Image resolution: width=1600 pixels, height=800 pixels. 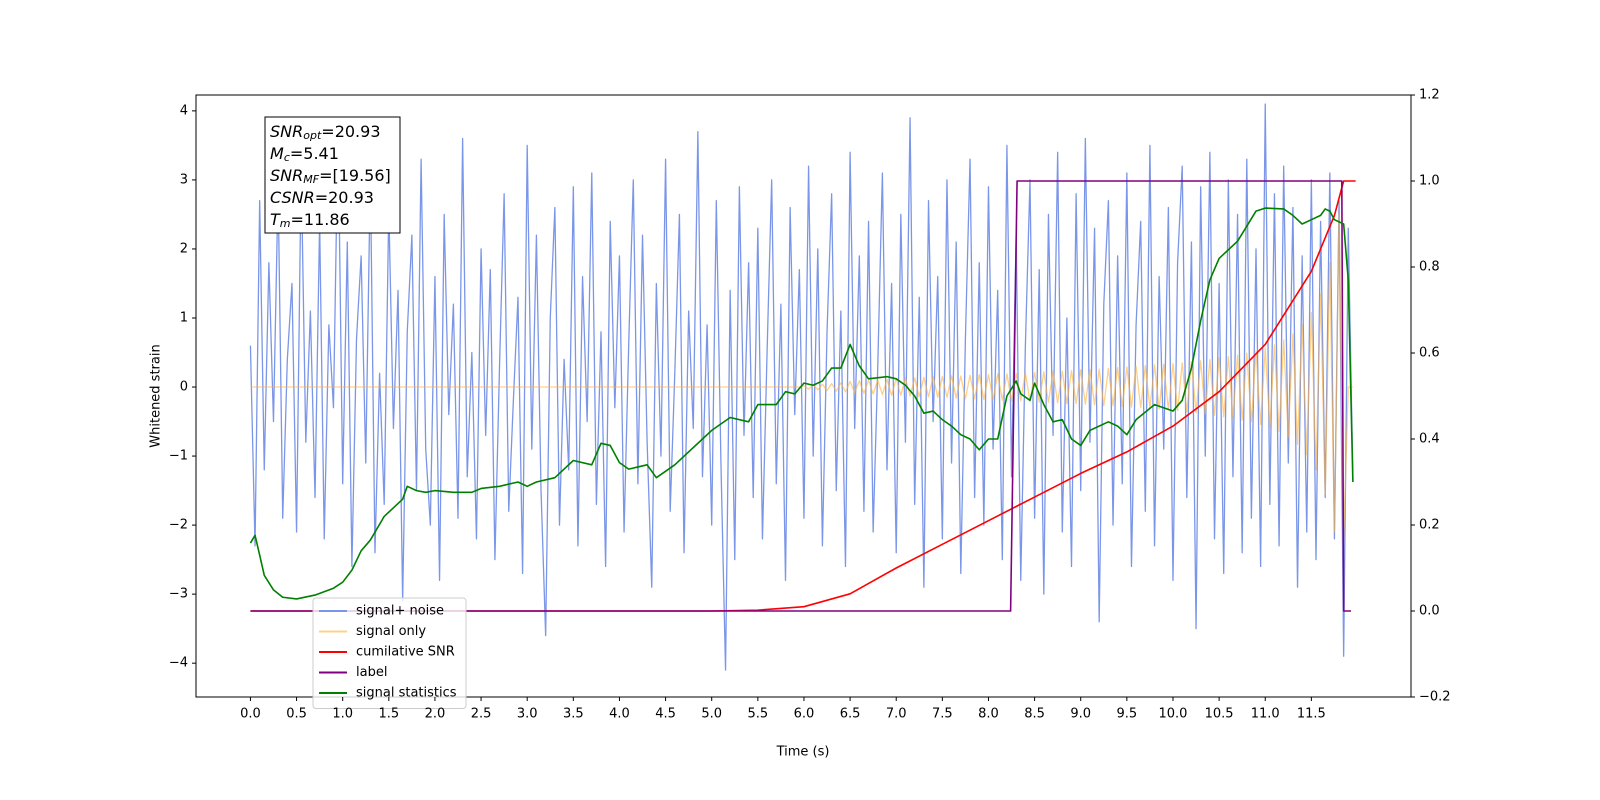 What do you see at coordinates (311, 179) in the screenshot?
I see `annotation-subscript: MF` at bounding box center [311, 179].